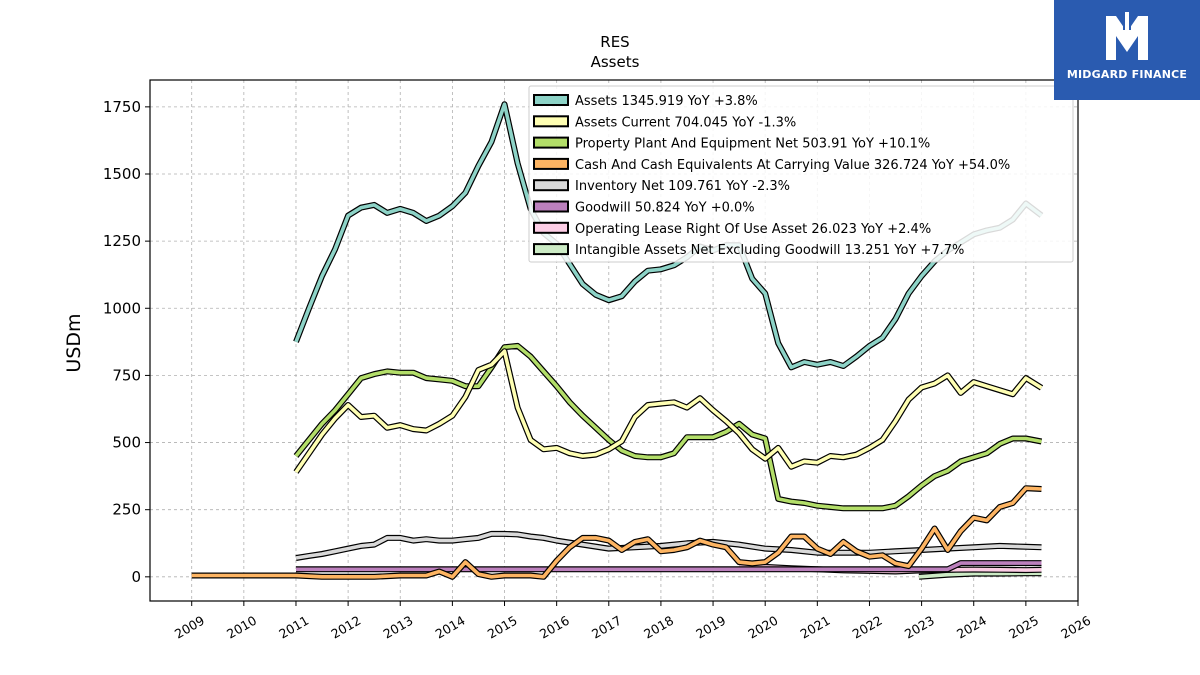 The image size is (1200, 675). Describe the element at coordinates (762, 627) in the screenshot. I see `x-tick-label: 2020` at that location.